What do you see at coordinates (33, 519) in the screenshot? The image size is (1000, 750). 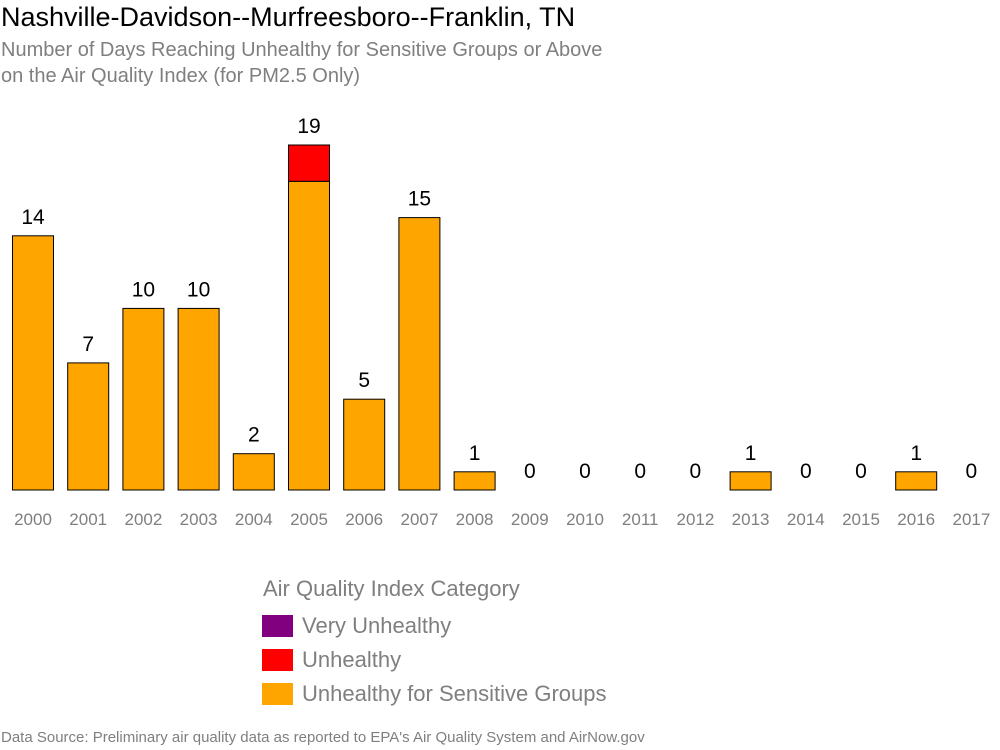 I see `x-tick-label-2000: 2000` at bounding box center [33, 519].